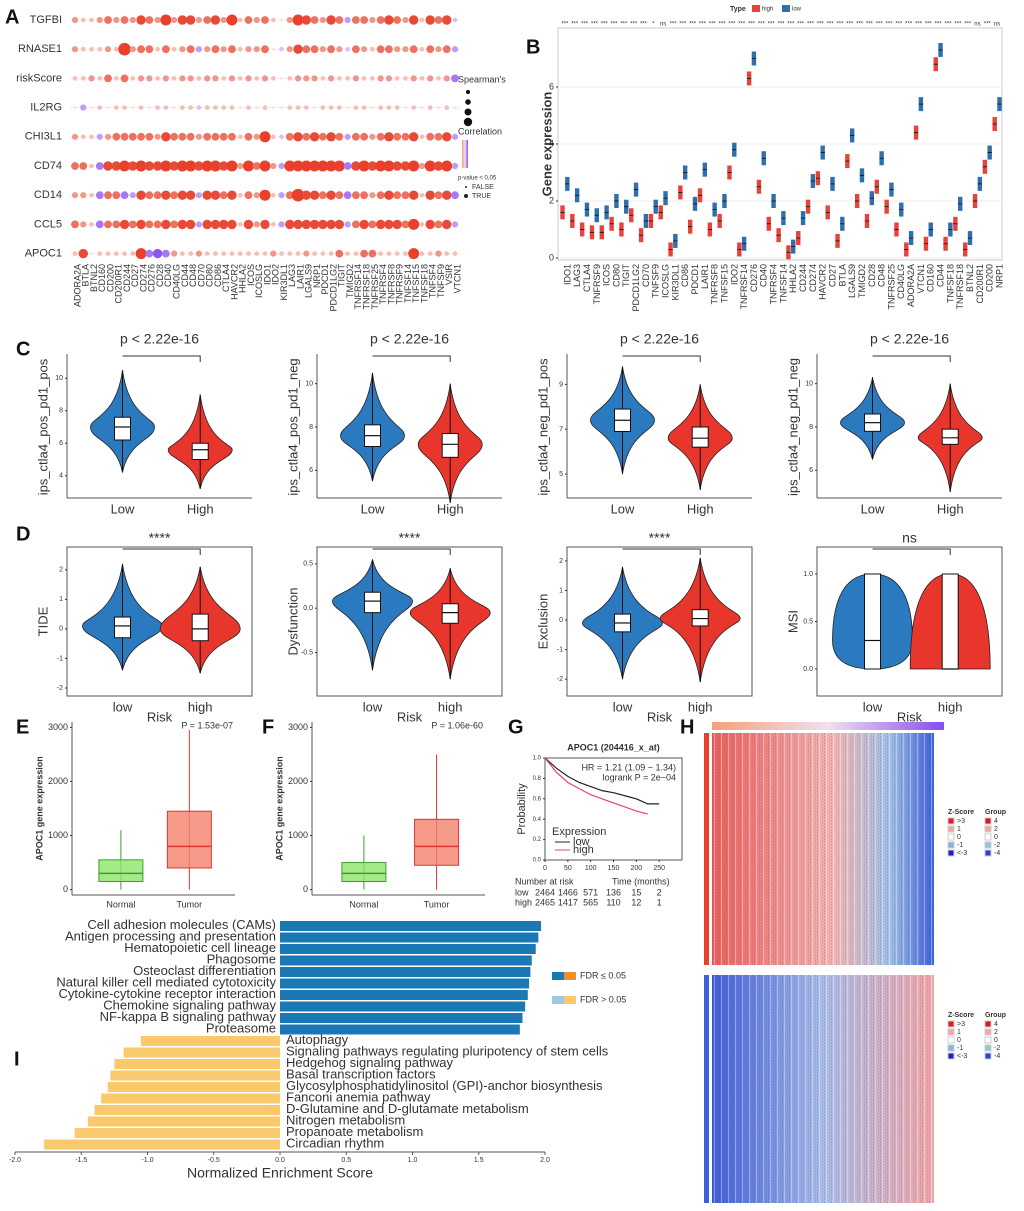 The height and width of the screenshot is (1211, 1024). I want to click on x-tick-label: ADORA2A, so click(911, 285).